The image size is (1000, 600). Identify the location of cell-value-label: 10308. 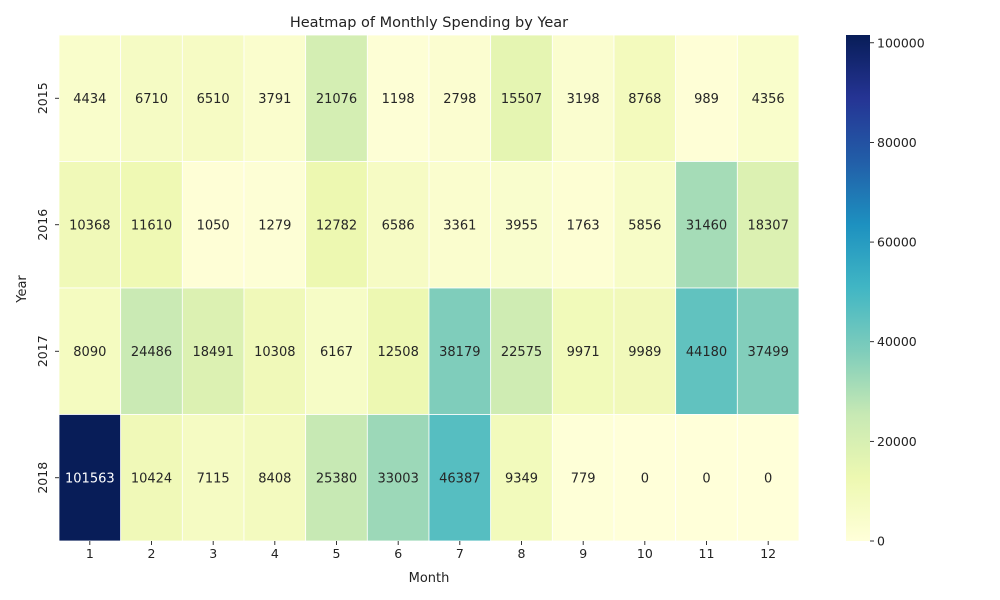
(274, 352).